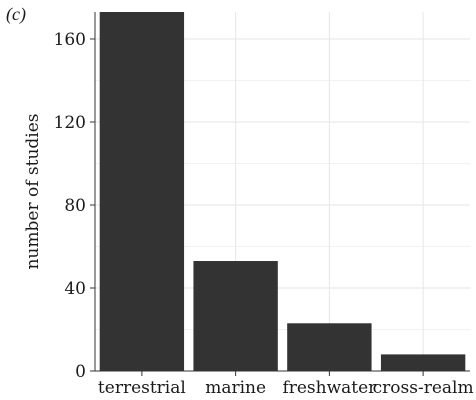  I want to click on y-axis-title: number of studies, so click(33, 191).